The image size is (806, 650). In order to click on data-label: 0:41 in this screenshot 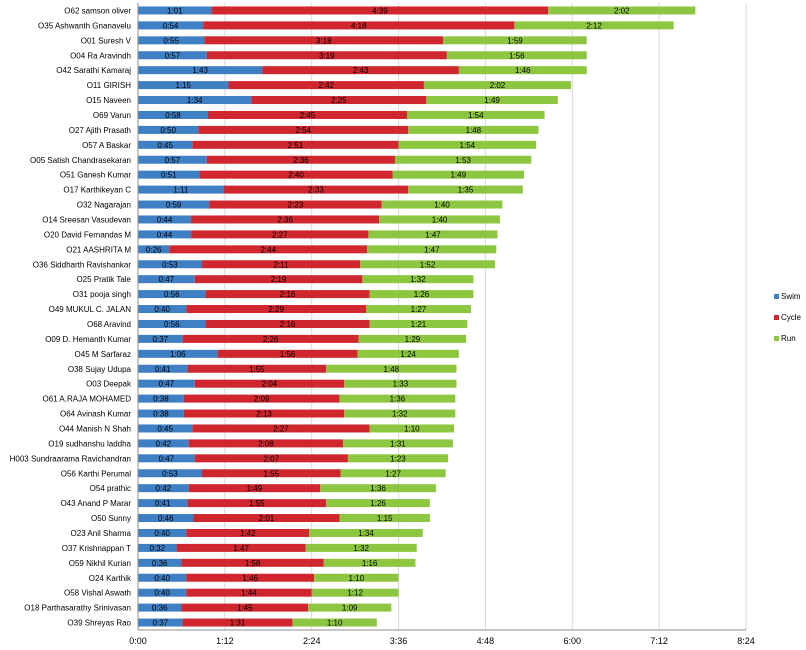, I will do `click(163, 369)`.